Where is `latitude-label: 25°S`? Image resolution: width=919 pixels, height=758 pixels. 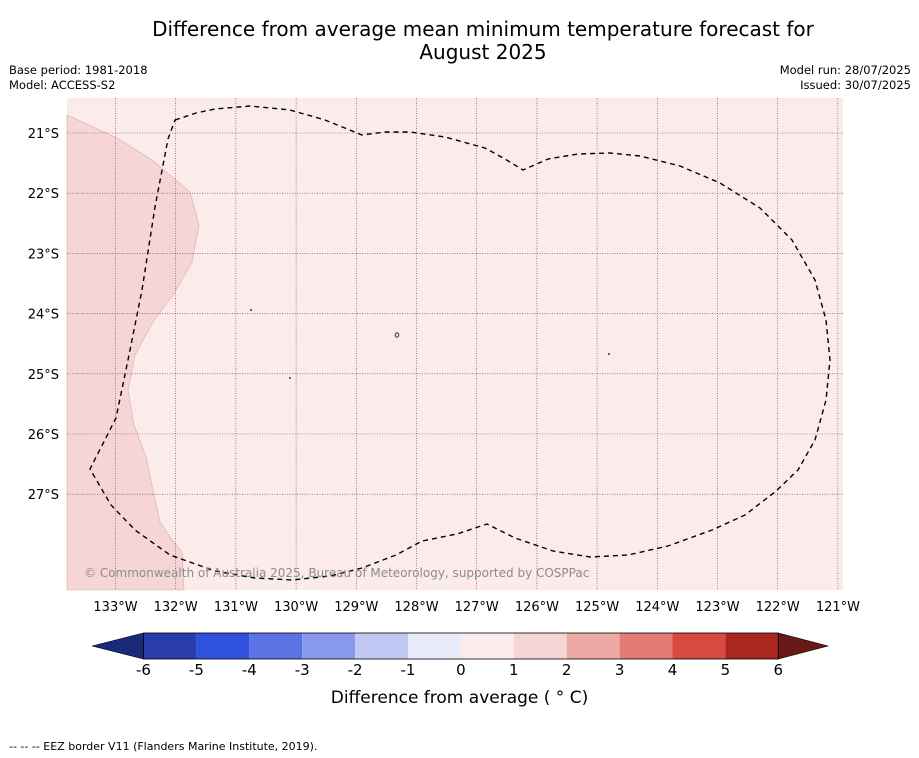 latitude-label: 25°S is located at coordinates (43, 375).